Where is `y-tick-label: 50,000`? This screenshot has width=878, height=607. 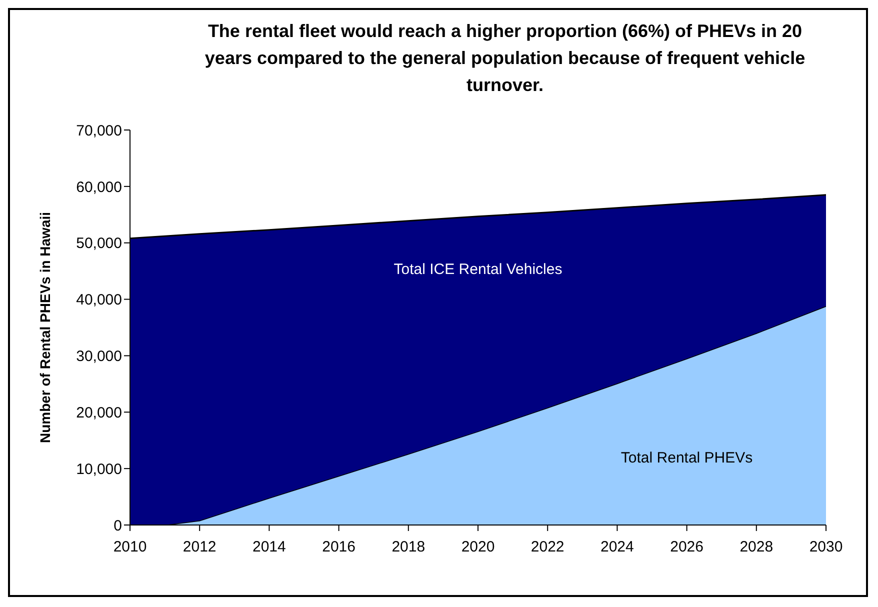 y-tick-label: 50,000 is located at coordinates (99, 243).